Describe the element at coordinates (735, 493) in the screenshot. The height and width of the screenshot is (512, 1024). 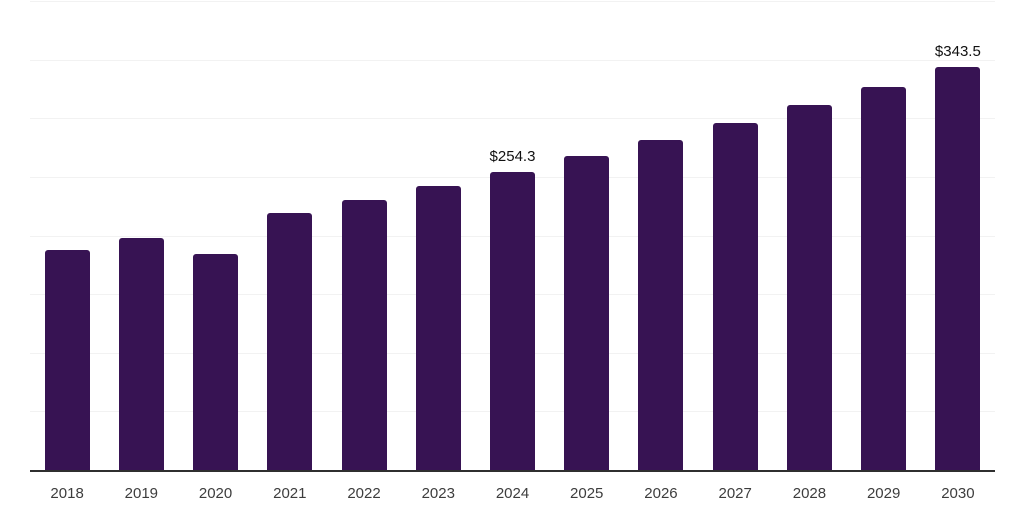
I see `x-axis-label-2027: 2027` at that location.